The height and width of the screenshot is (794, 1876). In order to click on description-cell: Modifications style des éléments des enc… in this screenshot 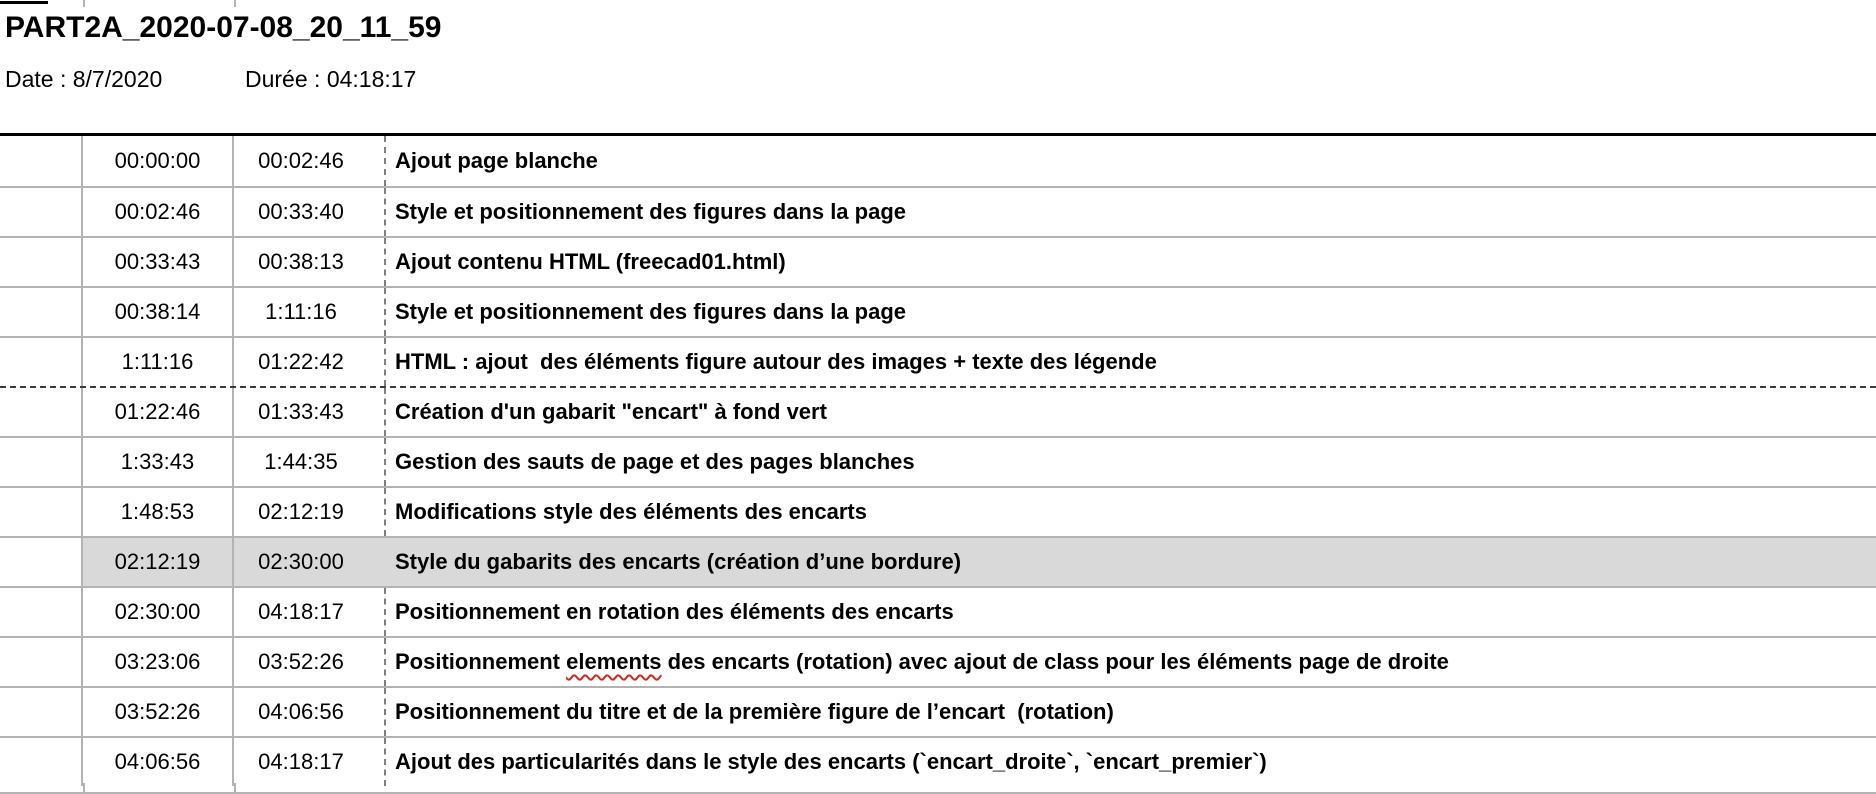, I will do `click(1130, 512)`.